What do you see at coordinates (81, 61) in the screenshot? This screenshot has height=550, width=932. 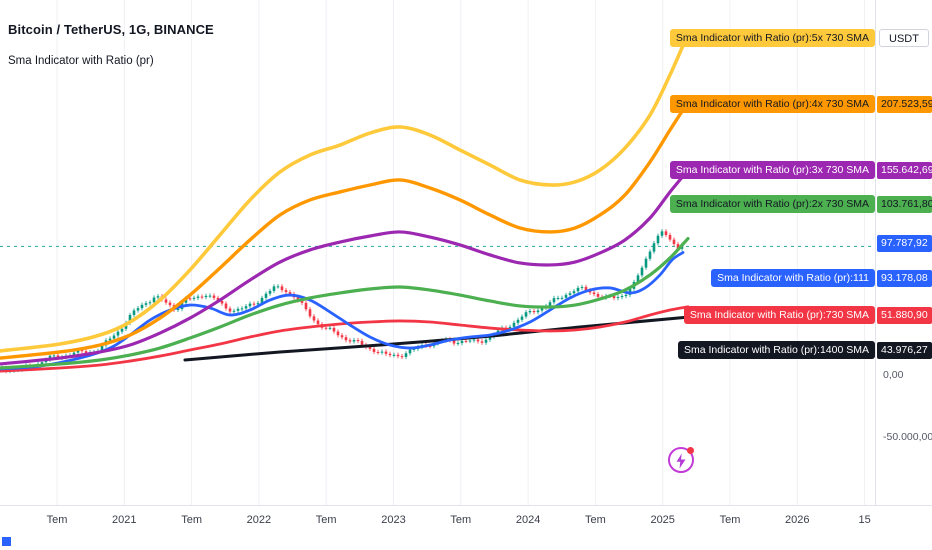 I see `indicator-title: Sma Indicator with Ratio (pr)` at bounding box center [81, 61].